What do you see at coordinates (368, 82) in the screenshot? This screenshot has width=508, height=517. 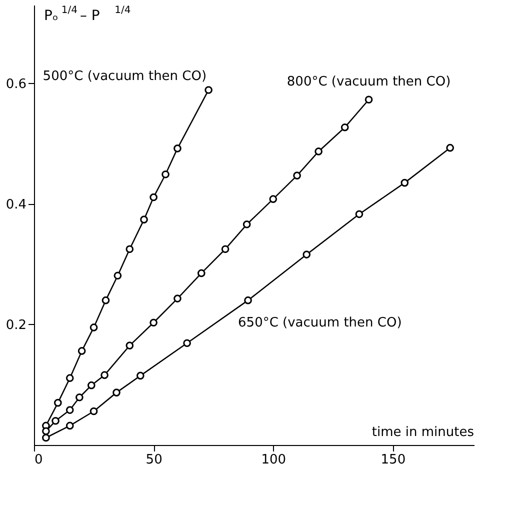 I see `series-label: 800°C (vacuum then CO)` at bounding box center [368, 82].